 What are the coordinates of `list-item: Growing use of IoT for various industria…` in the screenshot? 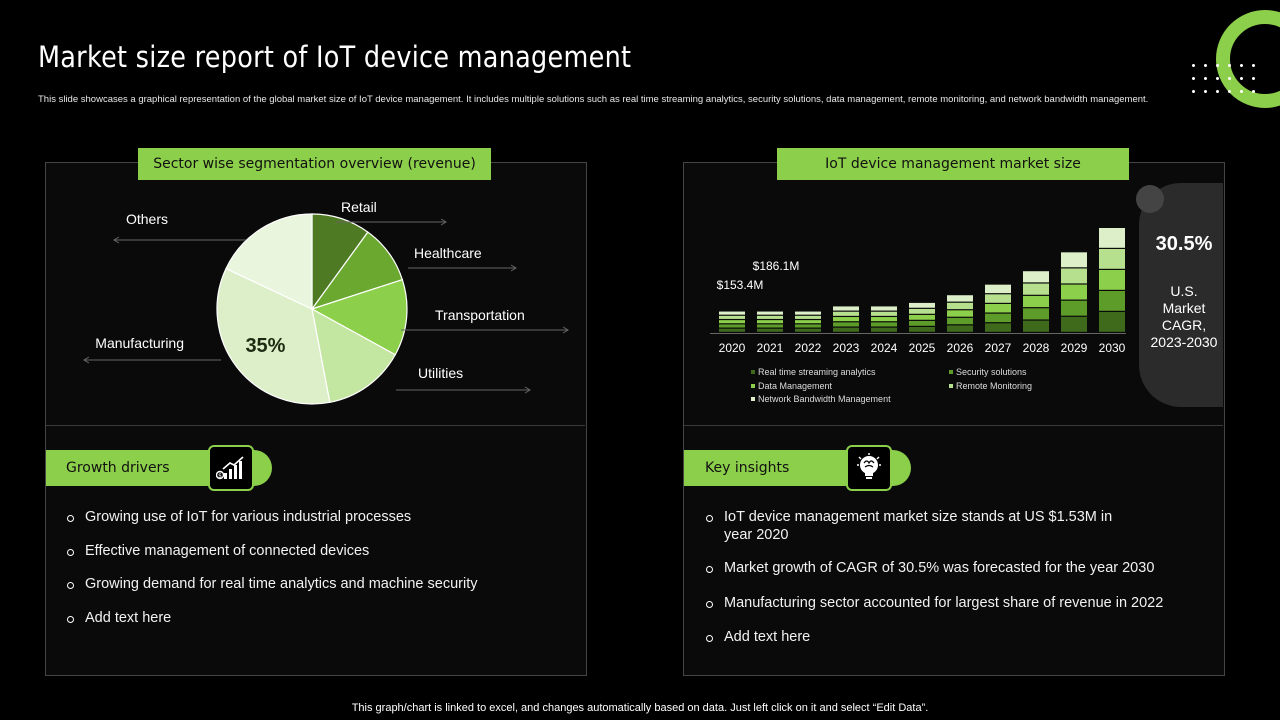 It's located at (315, 517).